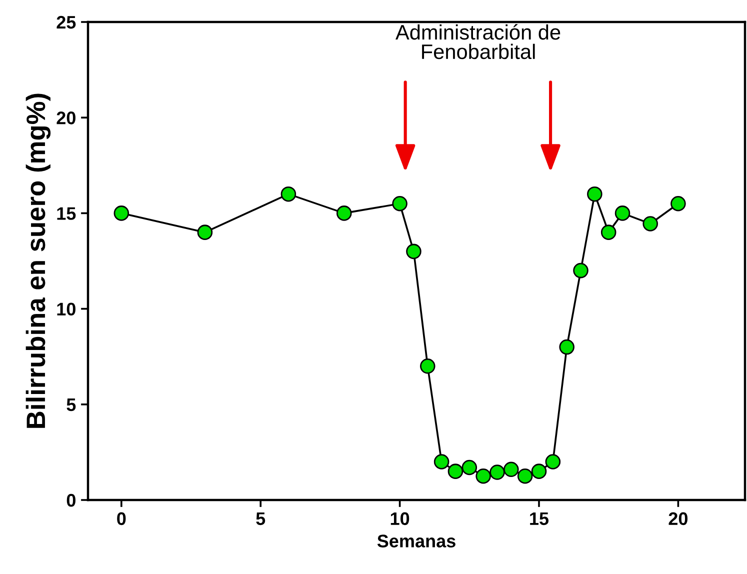 The image size is (747, 574). What do you see at coordinates (121, 519) in the screenshot?
I see `x-tick-label: 0` at bounding box center [121, 519].